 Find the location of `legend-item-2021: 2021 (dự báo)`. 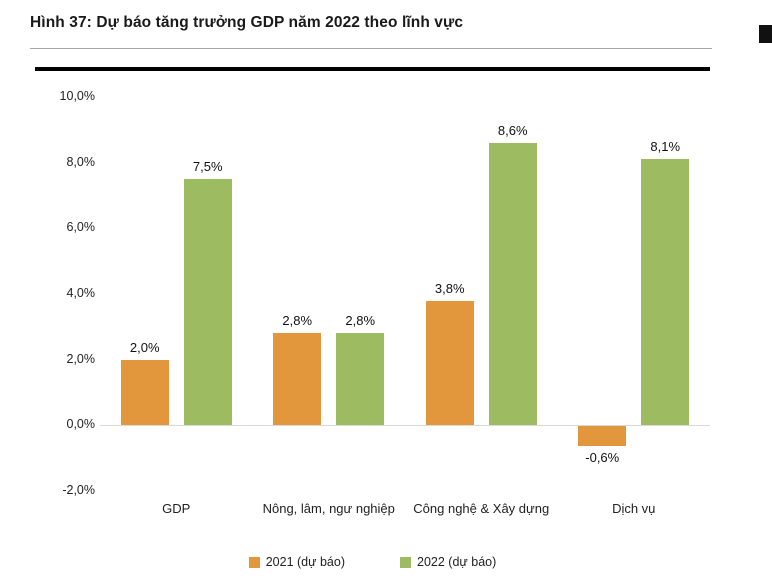

legend-item-2021: 2021 (dự báo) is located at coordinates (296, 562).